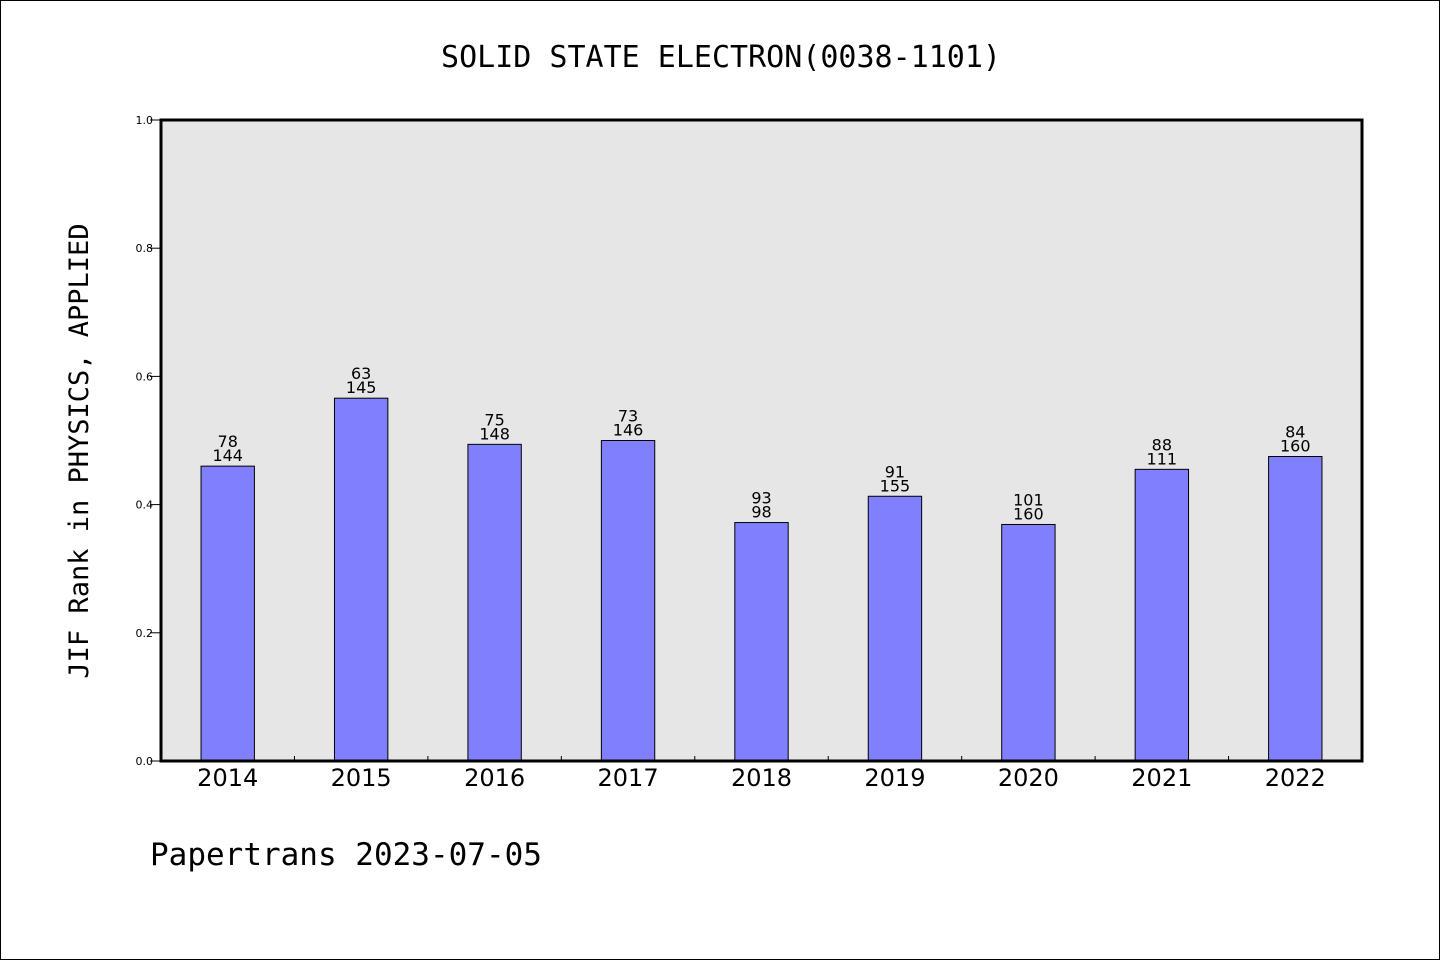 The height and width of the screenshot is (961, 1440). I want to click on bar-rank-label: 63, so click(361, 373).